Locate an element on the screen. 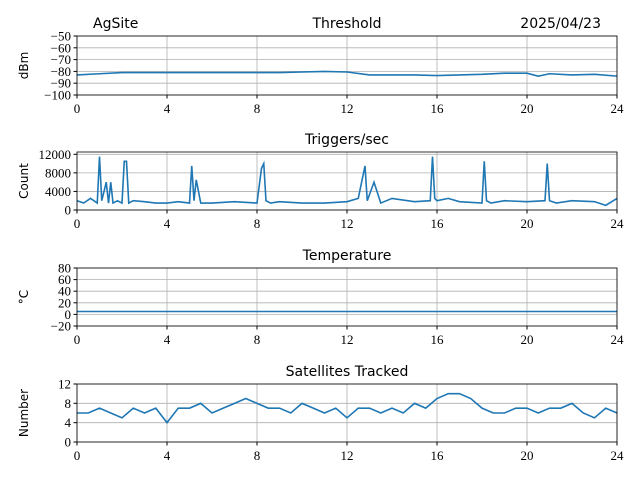 The width and height of the screenshot is (640, 480). y-tick-label: 8 is located at coordinates (68, 403).